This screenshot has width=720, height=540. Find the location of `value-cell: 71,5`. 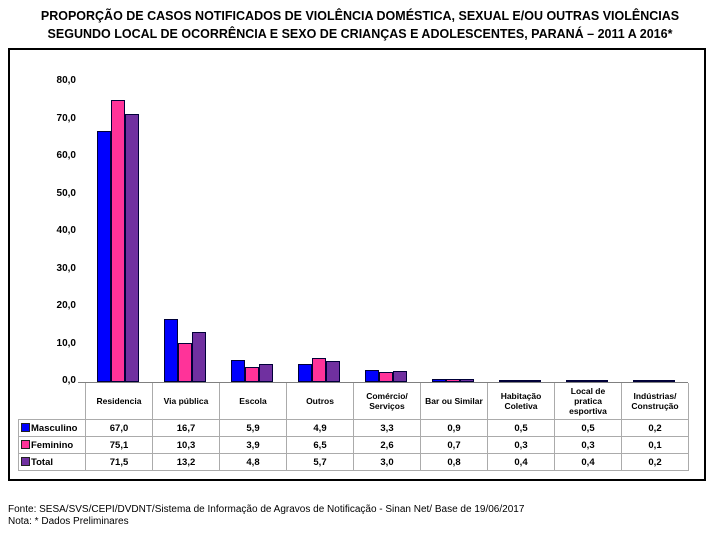

value-cell: 71,5 is located at coordinates (119, 462).